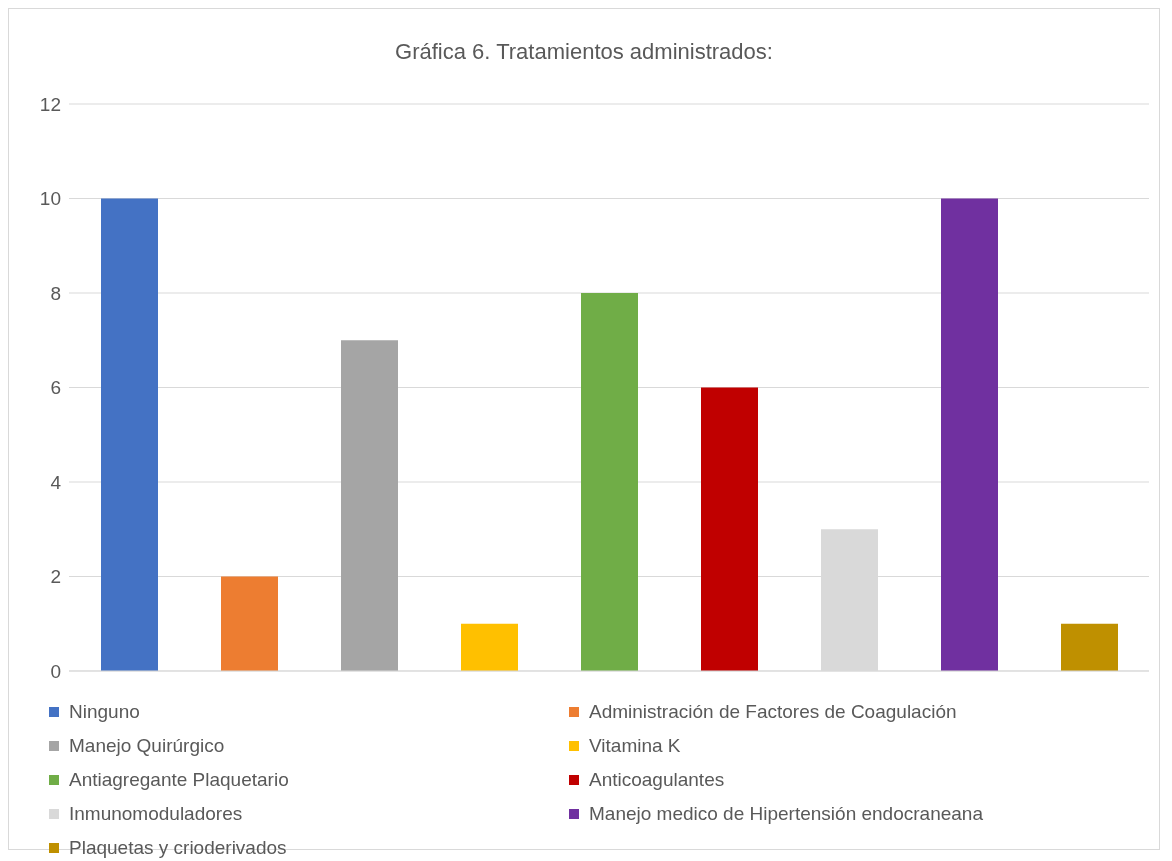  What do you see at coordinates (786, 814) in the screenshot?
I see `legend-label: Manejo medico de Hipertensión endocraneana` at bounding box center [786, 814].